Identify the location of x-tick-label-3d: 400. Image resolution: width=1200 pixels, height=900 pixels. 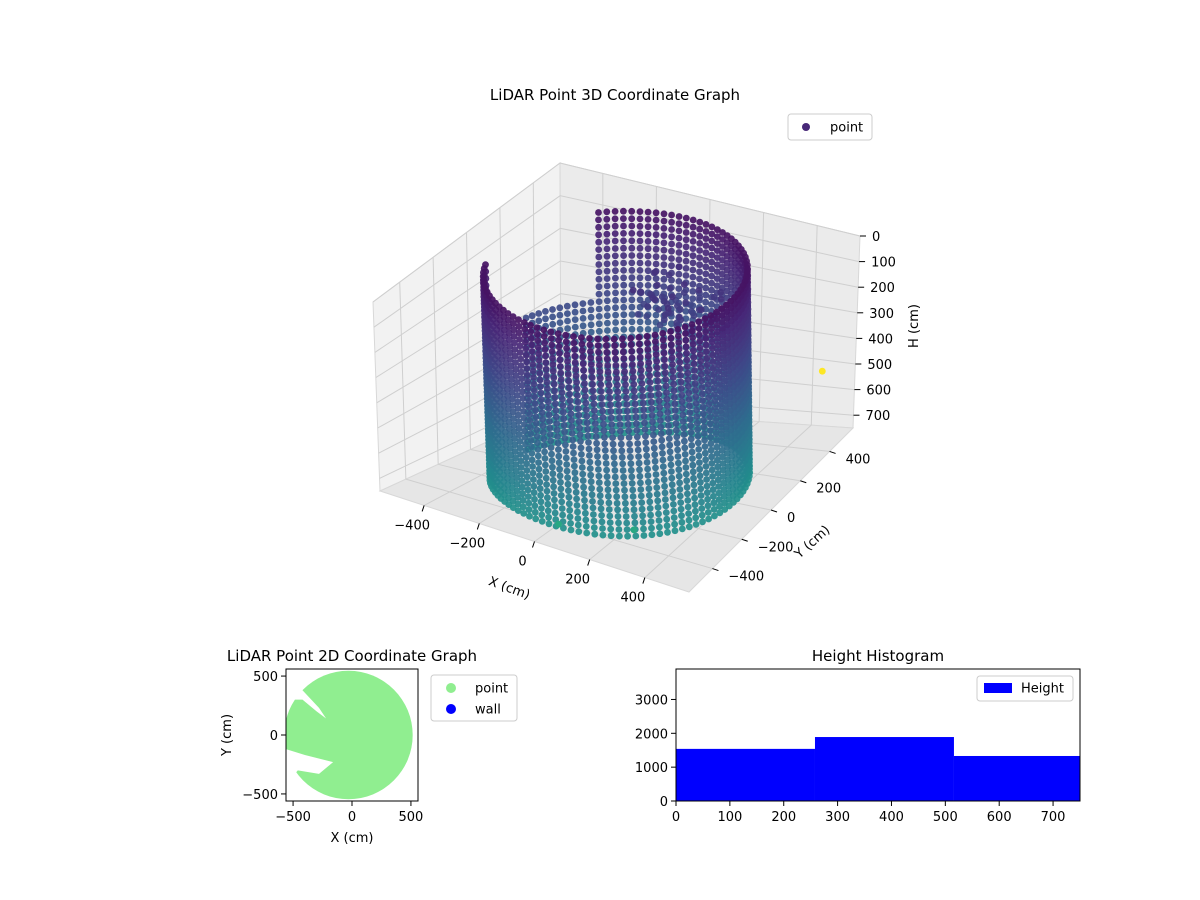
(632, 598).